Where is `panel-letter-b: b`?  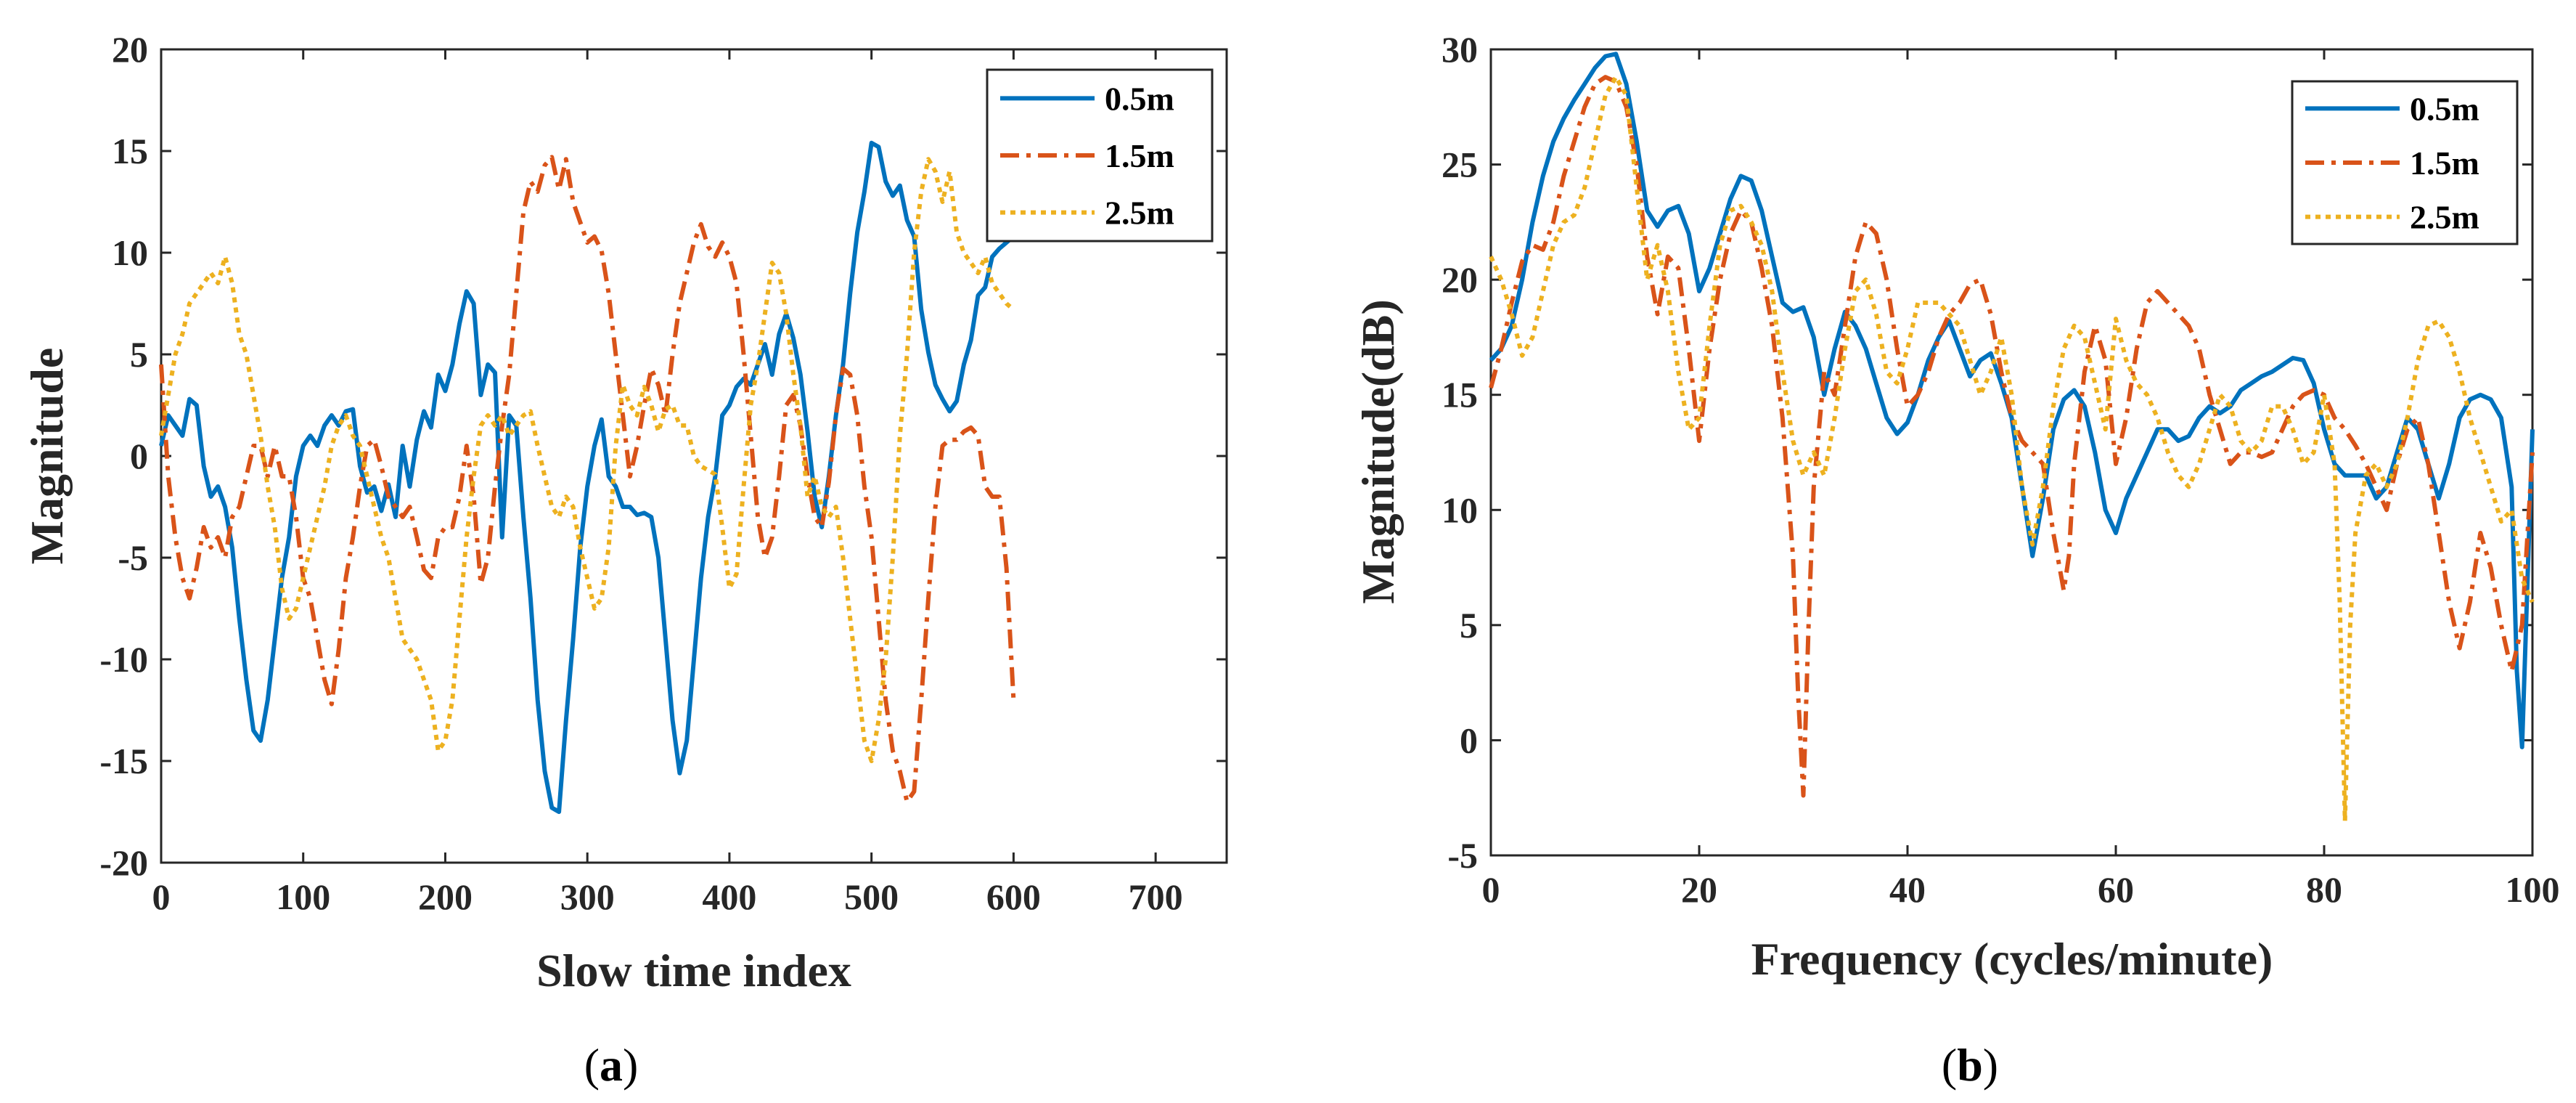
panel-letter-b: b is located at coordinates (1970, 1065).